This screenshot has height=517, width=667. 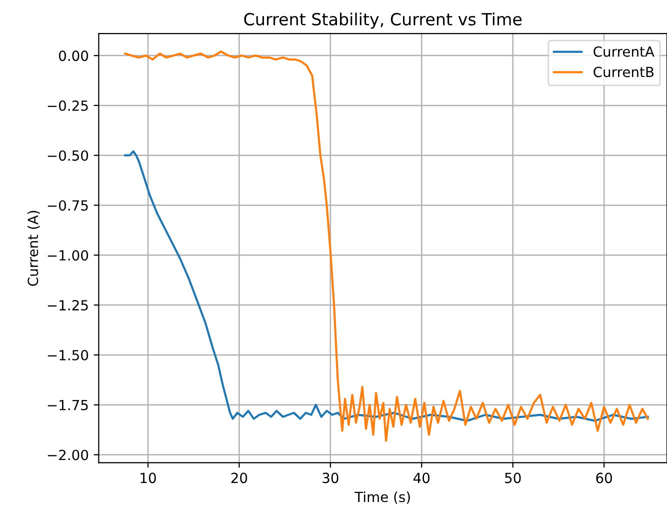 What do you see at coordinates (624, 72) in the screenshot?
I see `legend-label: CurrentB` at bounding box center [624, 72].